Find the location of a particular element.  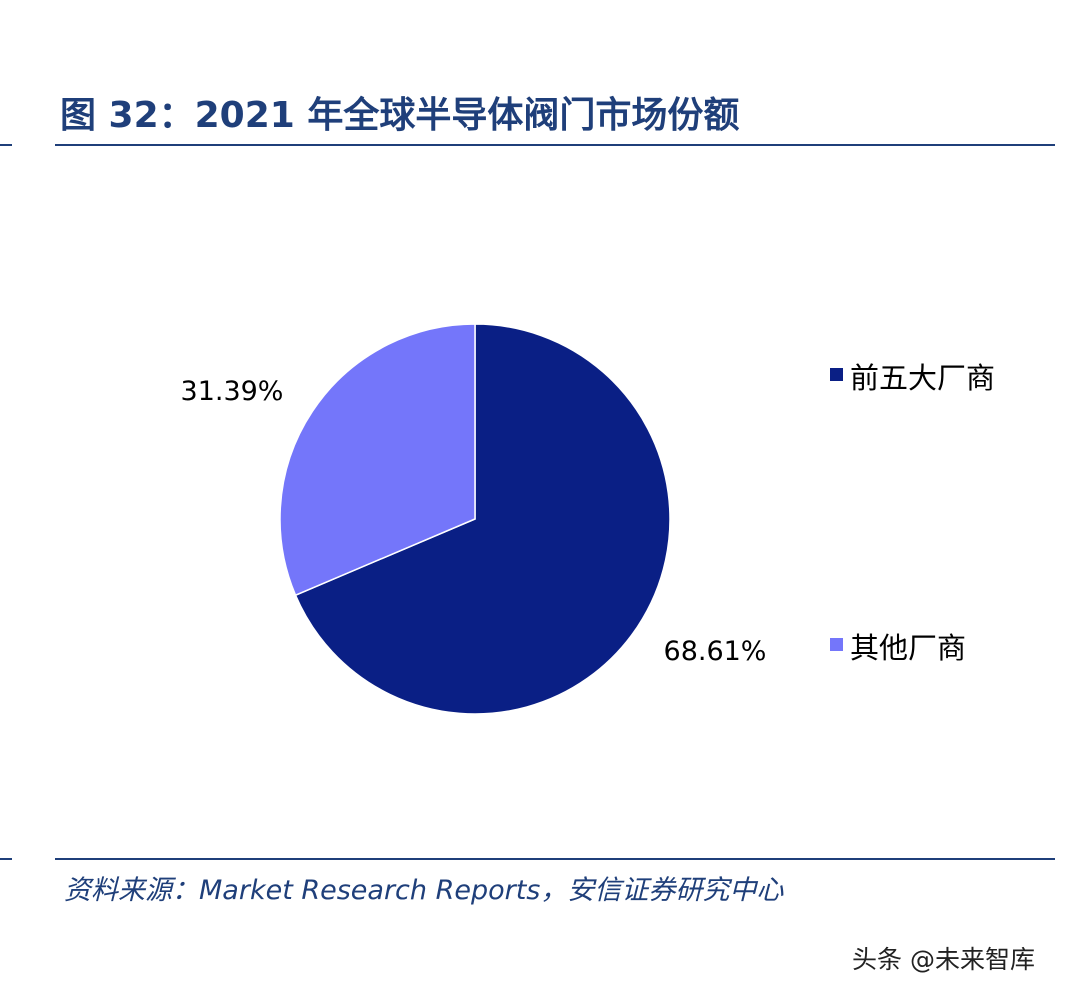

chart-title: 图 32：2021 年全球半导体阀门市场份额 is located at coordinates (400, 115).